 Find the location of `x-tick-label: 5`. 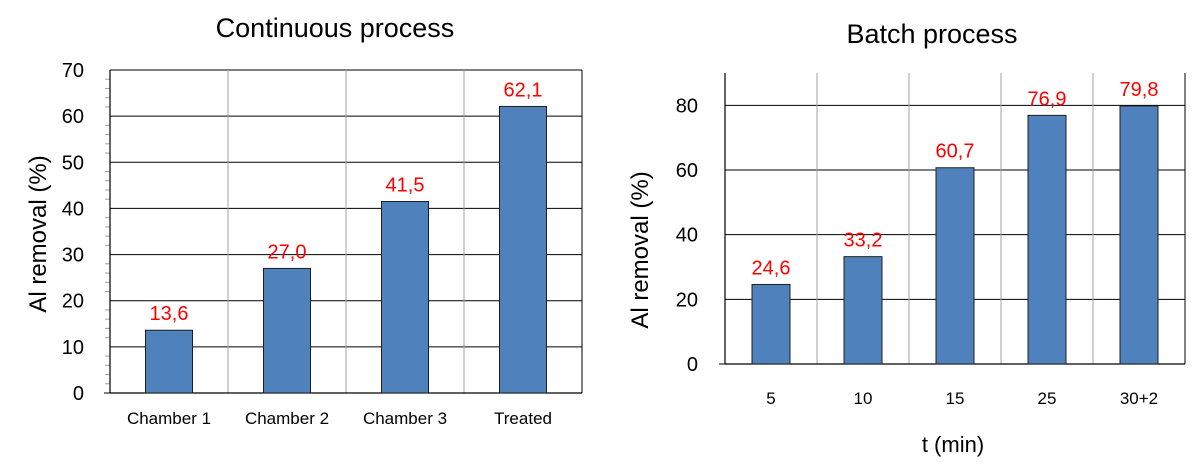

x-tick-label: 5 is located at coordinates (770, 398).